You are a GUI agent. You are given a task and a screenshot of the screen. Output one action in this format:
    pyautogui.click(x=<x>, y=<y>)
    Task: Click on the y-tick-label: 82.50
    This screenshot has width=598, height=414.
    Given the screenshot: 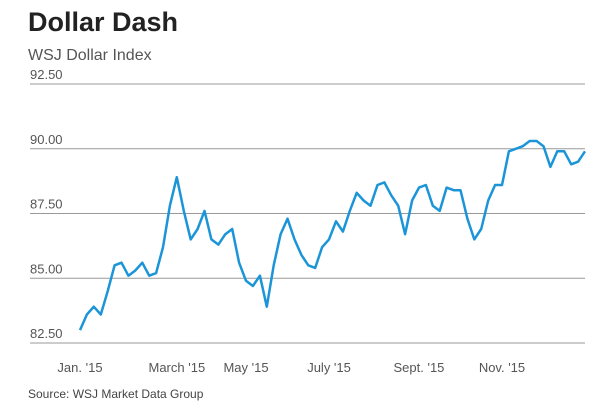 What is the action you would take?
    pyautogui.click(x=46, y=333)
    